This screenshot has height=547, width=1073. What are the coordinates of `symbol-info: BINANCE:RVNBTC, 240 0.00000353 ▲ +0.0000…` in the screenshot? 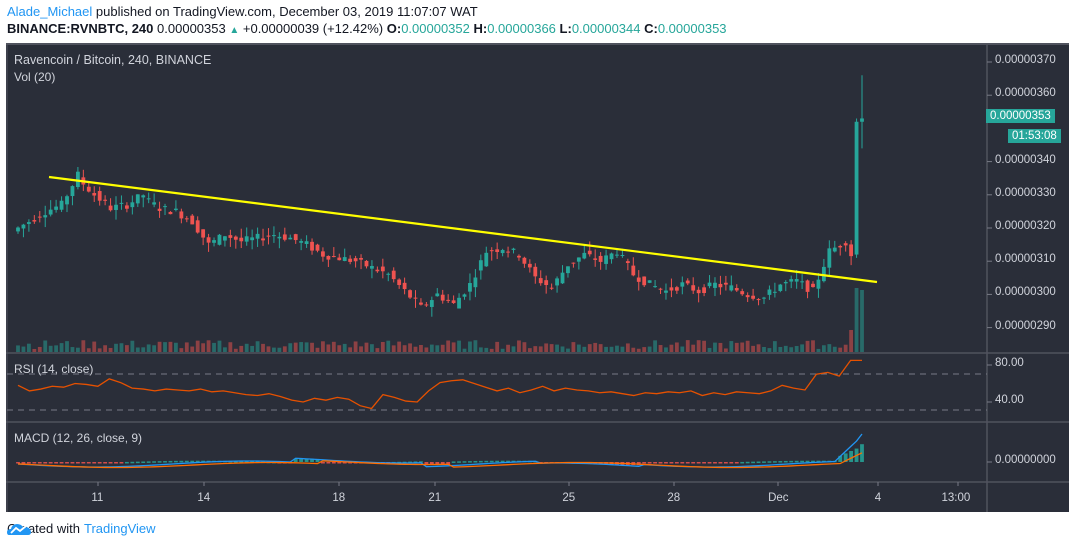 It's located at (367, 28).